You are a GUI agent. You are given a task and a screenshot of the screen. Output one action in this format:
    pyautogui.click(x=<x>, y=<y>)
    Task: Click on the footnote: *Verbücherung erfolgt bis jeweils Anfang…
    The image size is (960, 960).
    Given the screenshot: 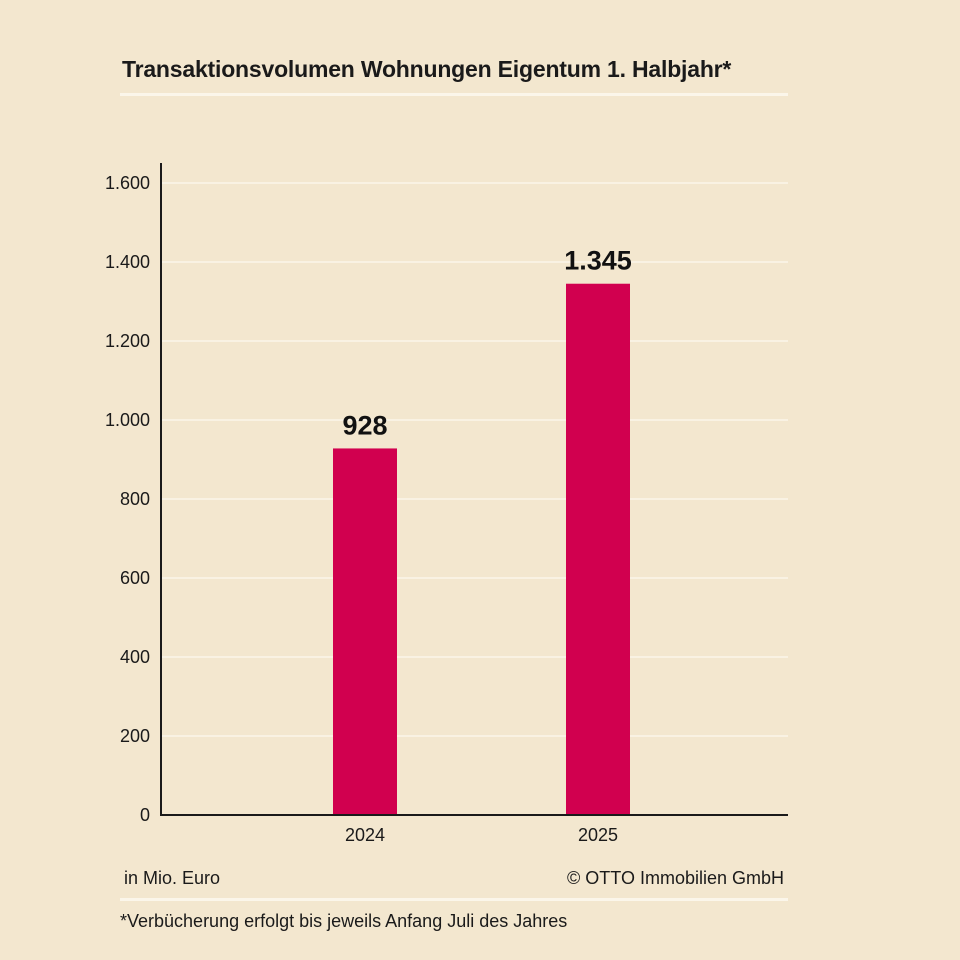 What is the action you would take?
    pyautogui.click(x=344, y=921)
    